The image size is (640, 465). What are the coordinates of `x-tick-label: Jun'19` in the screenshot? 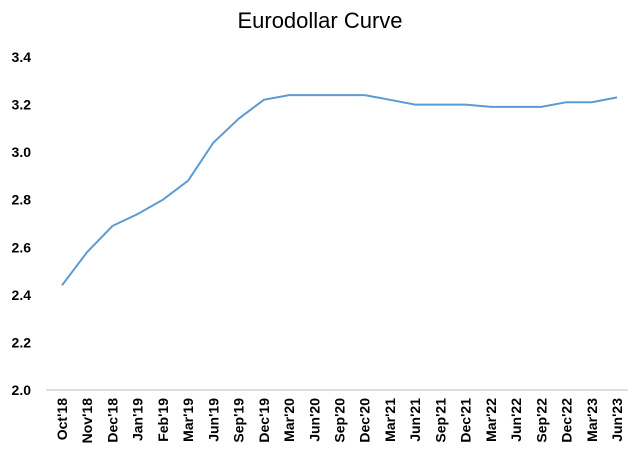 It's located at (213, 420).